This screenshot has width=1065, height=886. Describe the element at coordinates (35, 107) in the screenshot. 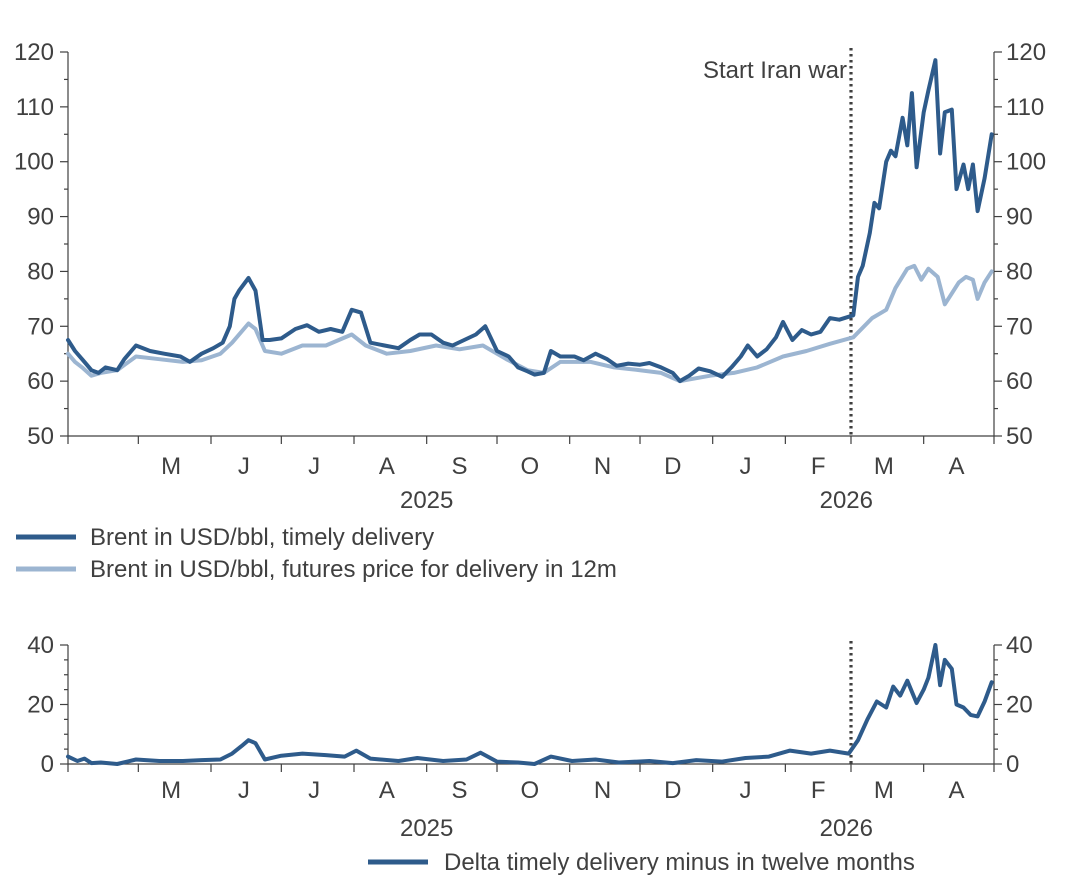

I see `y-tick-label-left: 110` at that location.